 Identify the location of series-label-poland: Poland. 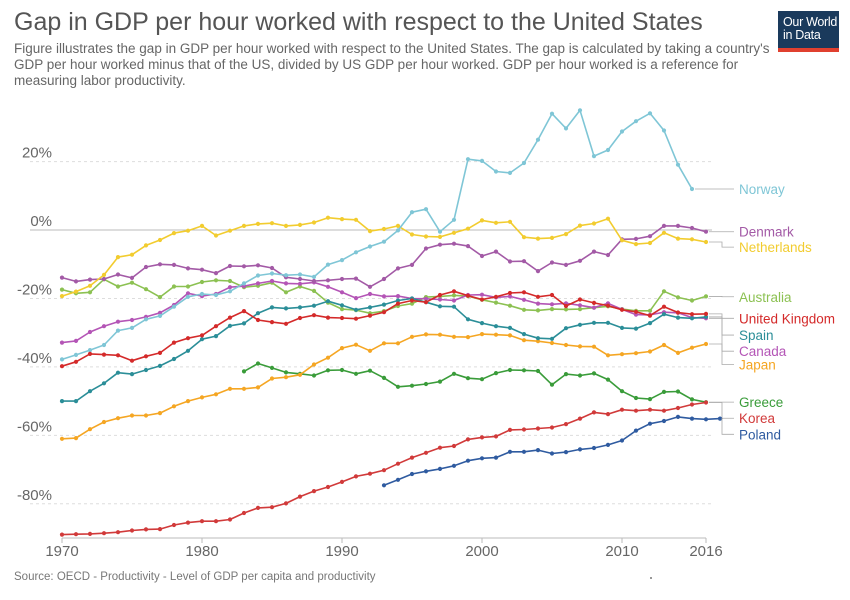
(760, 434).